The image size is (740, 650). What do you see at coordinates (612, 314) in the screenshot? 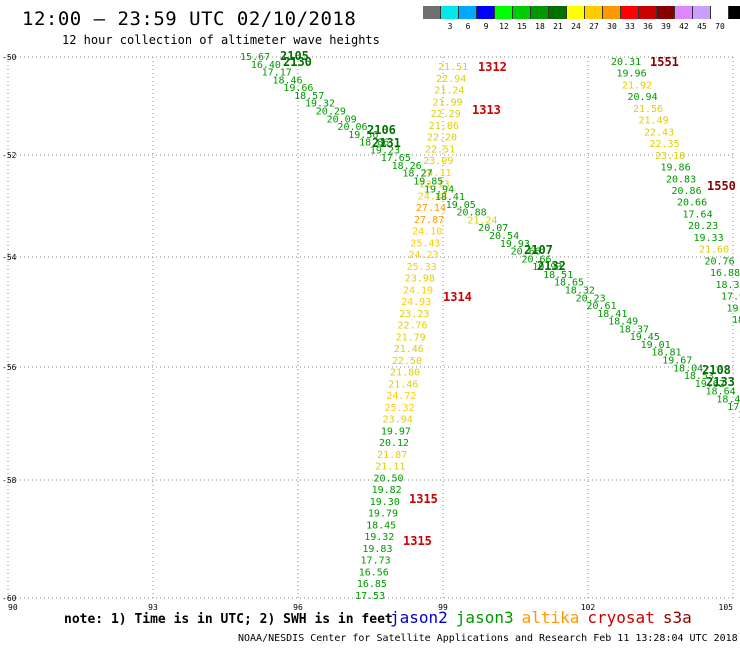
I see `swh-value: 18.41` at bounding box center [612, 314].